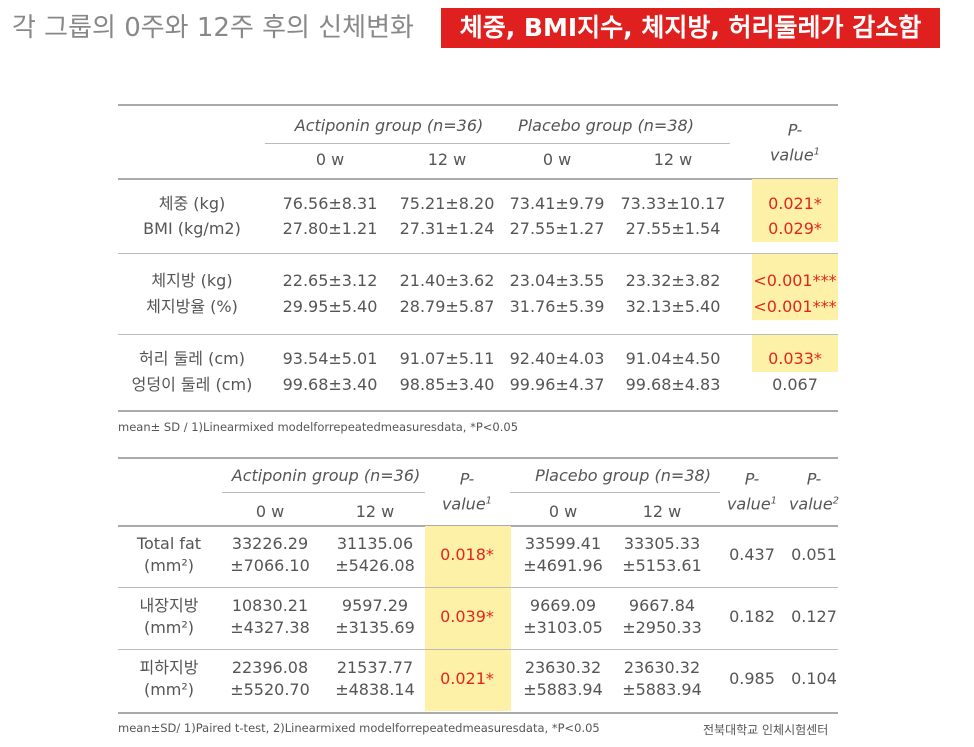 The image size is (974, 747). Describe the element at coordinates (192, 306) in the screenshot. I see `row-label: 체지방율 (%)` at that location.